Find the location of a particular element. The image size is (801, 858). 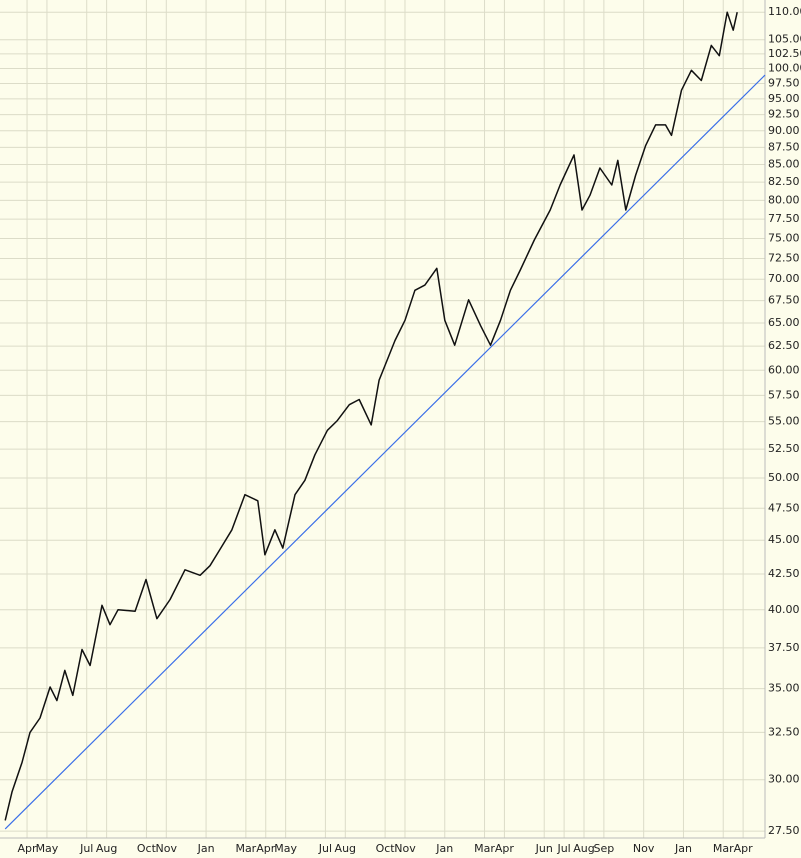

y-tick-label: 90.00 is located at coordinates (784, 130).